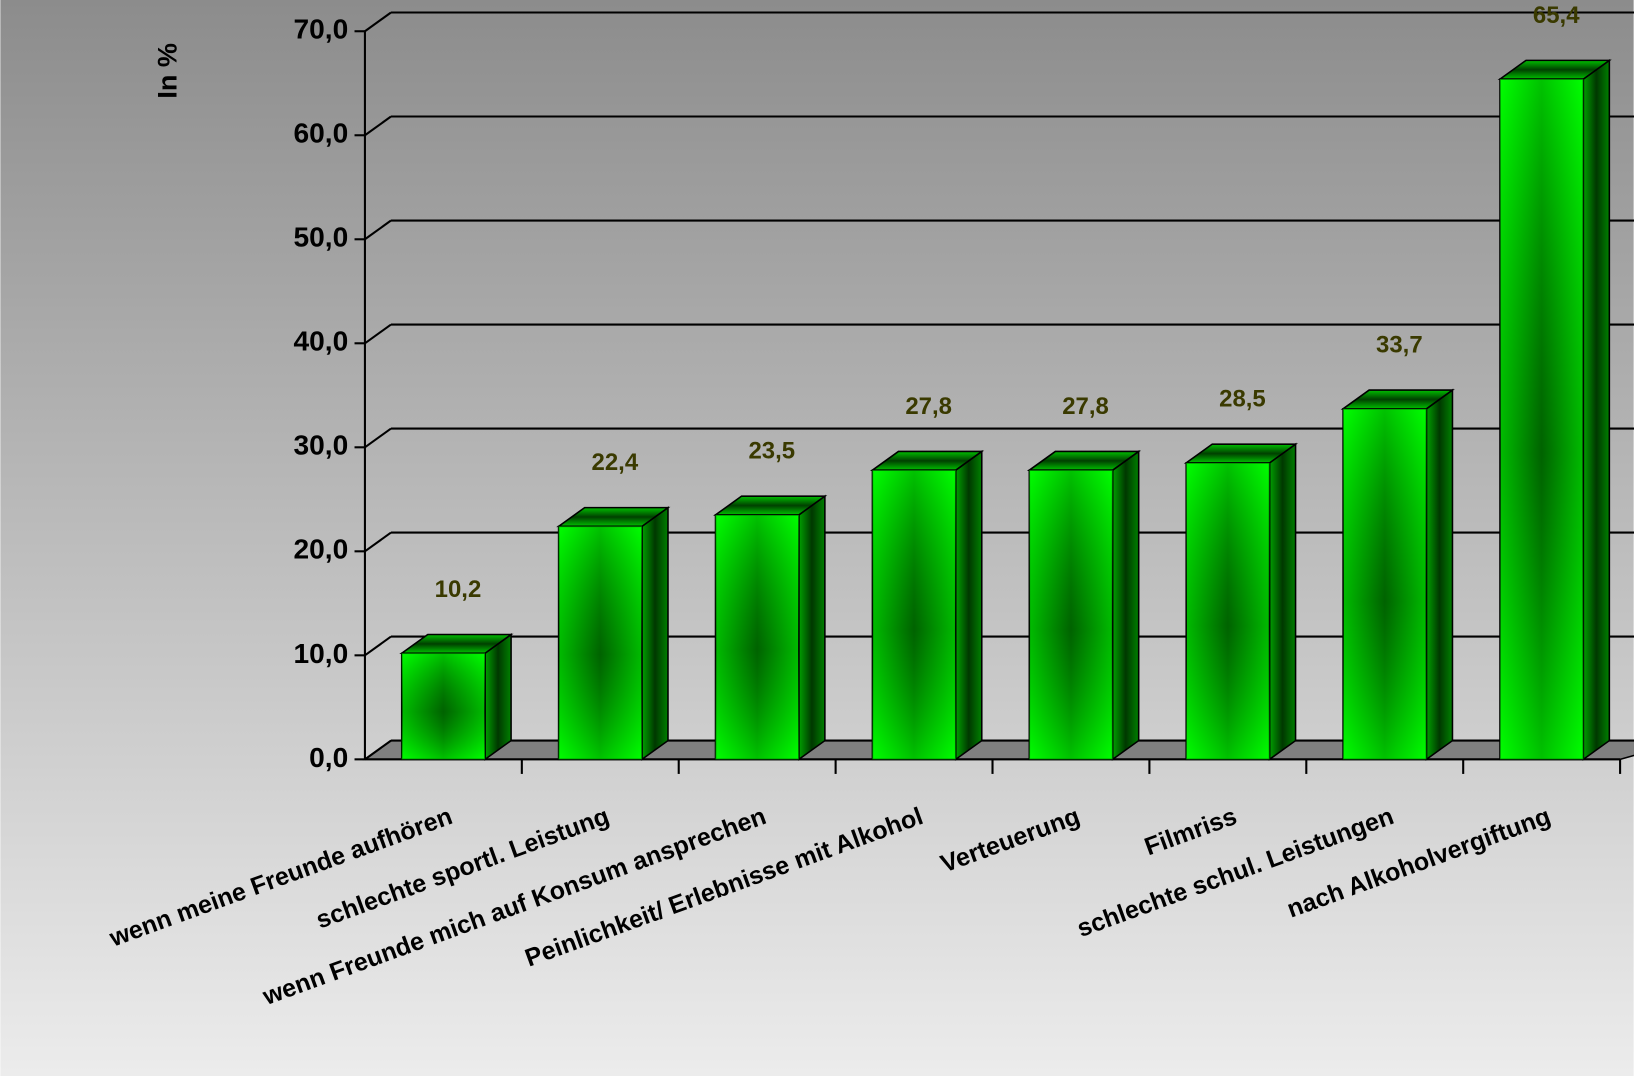  What do you see at coordinates (321, 237) in the screenshot?
I see `y-tick-label: 50,0` at bounding box center [321, 237].